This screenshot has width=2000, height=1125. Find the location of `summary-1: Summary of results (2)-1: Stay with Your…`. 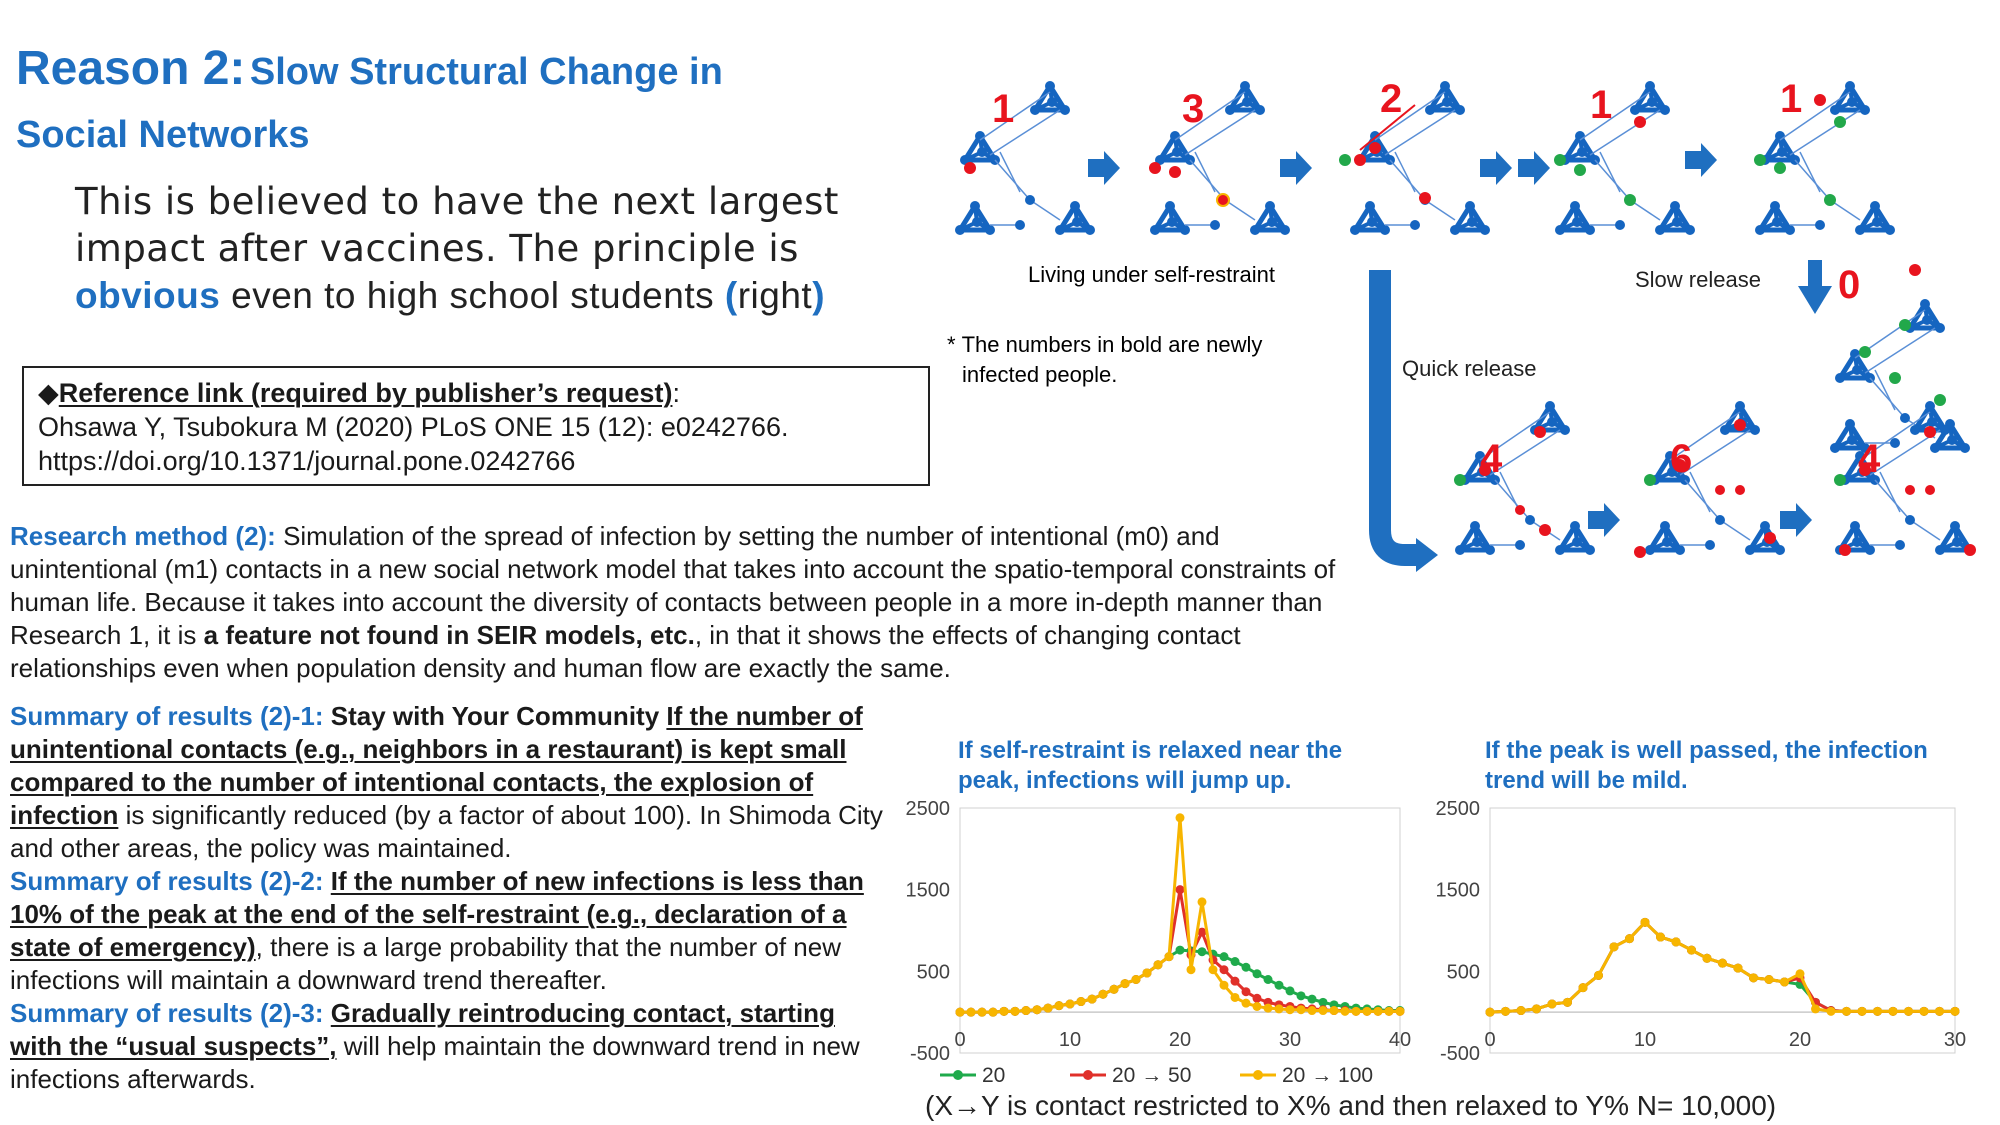

summary-1: Summary of results (2)-1: Stay with Your… is located at coordinates (450, 782).